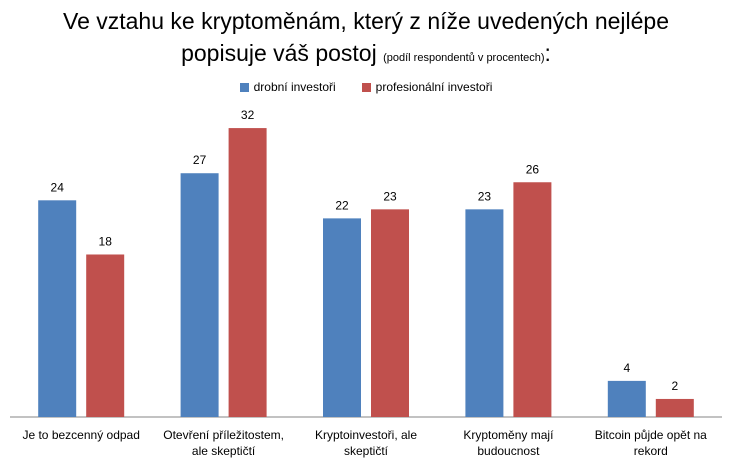  I want to click on category-label-1-line-1: ale skeptičtí, so click(223, 451).